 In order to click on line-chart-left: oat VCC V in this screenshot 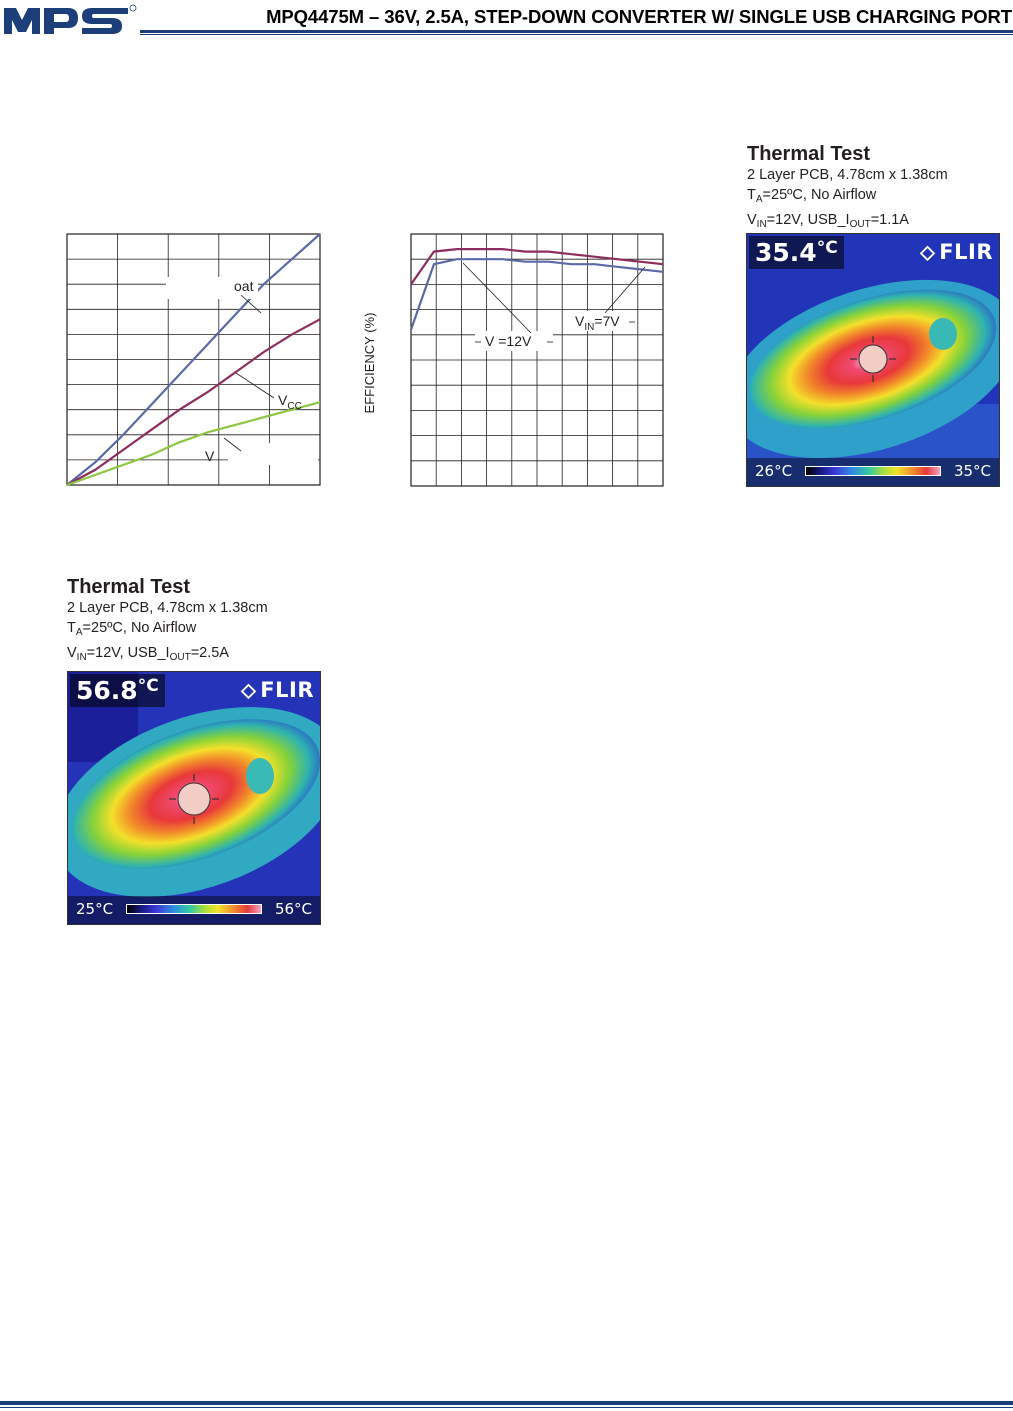, I will do `click(193, 360)`.